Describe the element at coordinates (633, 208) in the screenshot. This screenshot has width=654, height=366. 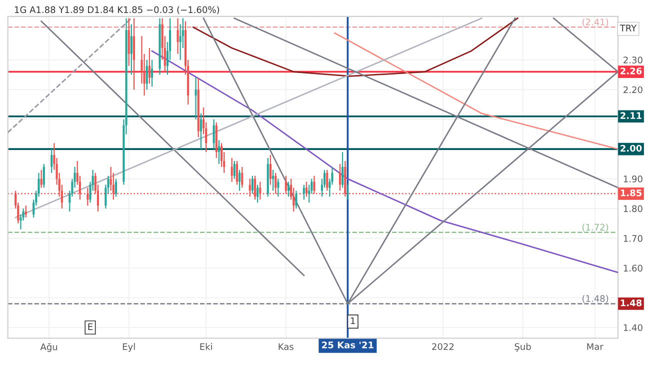
I see `y-tick-label: 1.80` at that location.